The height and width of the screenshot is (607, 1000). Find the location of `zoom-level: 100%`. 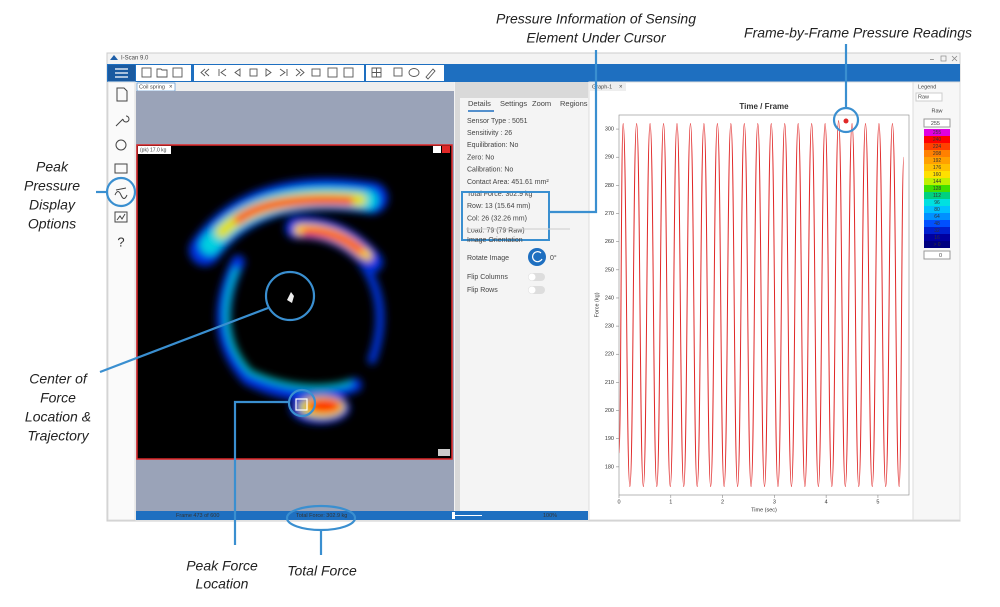

zoom-level: 100% is located at coordinates (550, 516).